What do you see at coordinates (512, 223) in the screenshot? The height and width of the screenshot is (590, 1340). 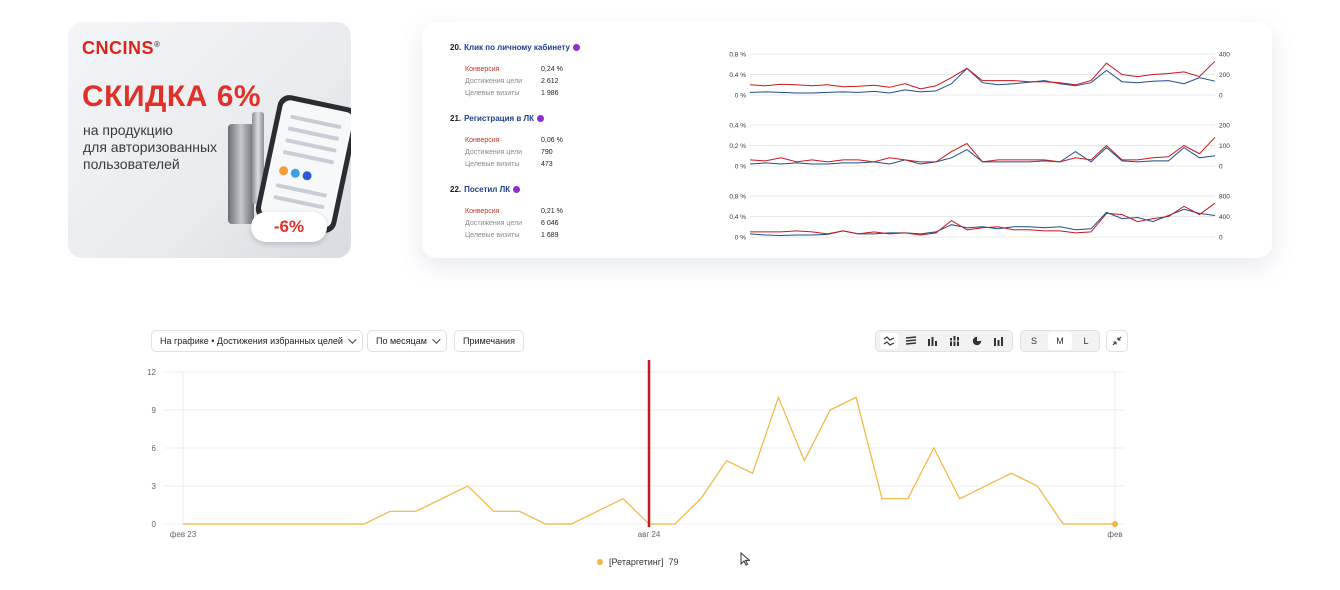 I see `metric-row: Достижения цели 6 046` at bounding box center [512, 223].